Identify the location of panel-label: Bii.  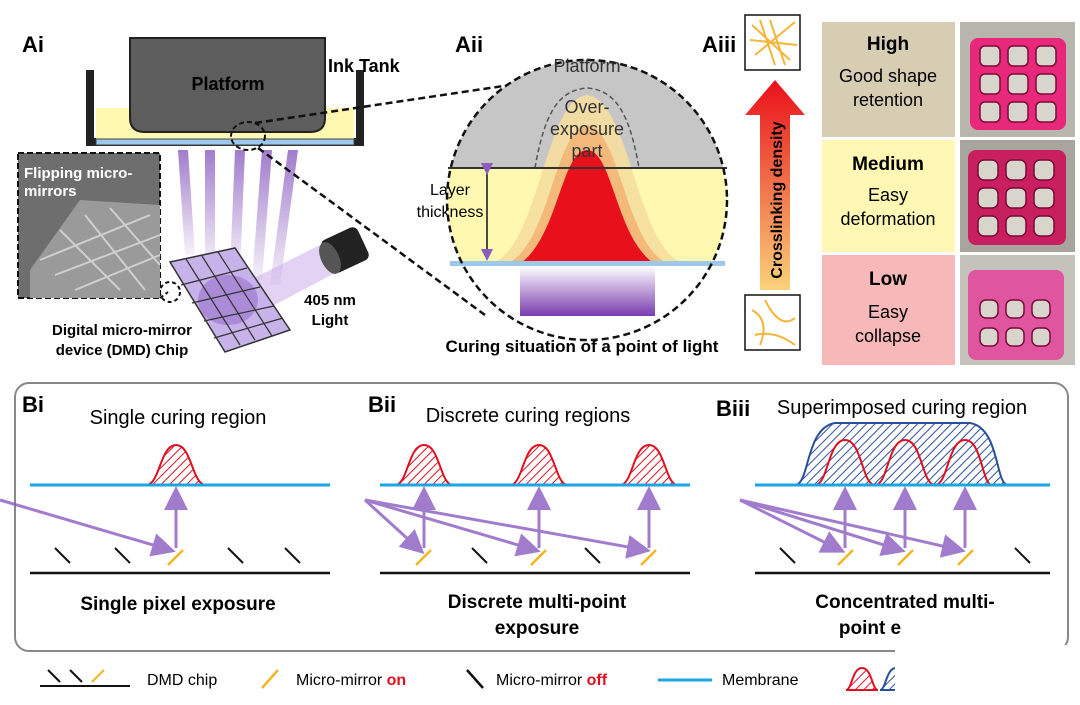
(382, 404).